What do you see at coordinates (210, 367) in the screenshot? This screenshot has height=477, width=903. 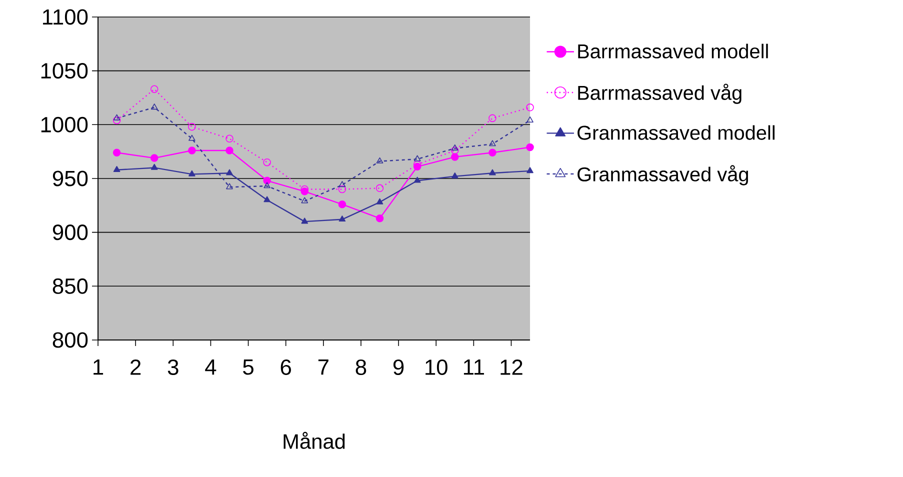 I see `x-tick-label: 4` at bounding box center [210, 367].